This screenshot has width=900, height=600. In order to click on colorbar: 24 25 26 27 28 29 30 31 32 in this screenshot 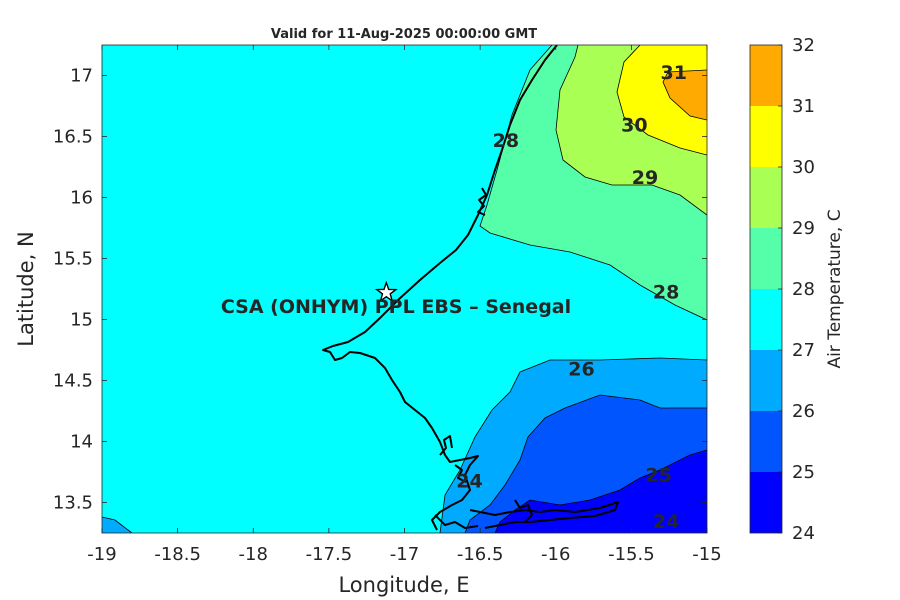, I will do `click(782, 289)`.